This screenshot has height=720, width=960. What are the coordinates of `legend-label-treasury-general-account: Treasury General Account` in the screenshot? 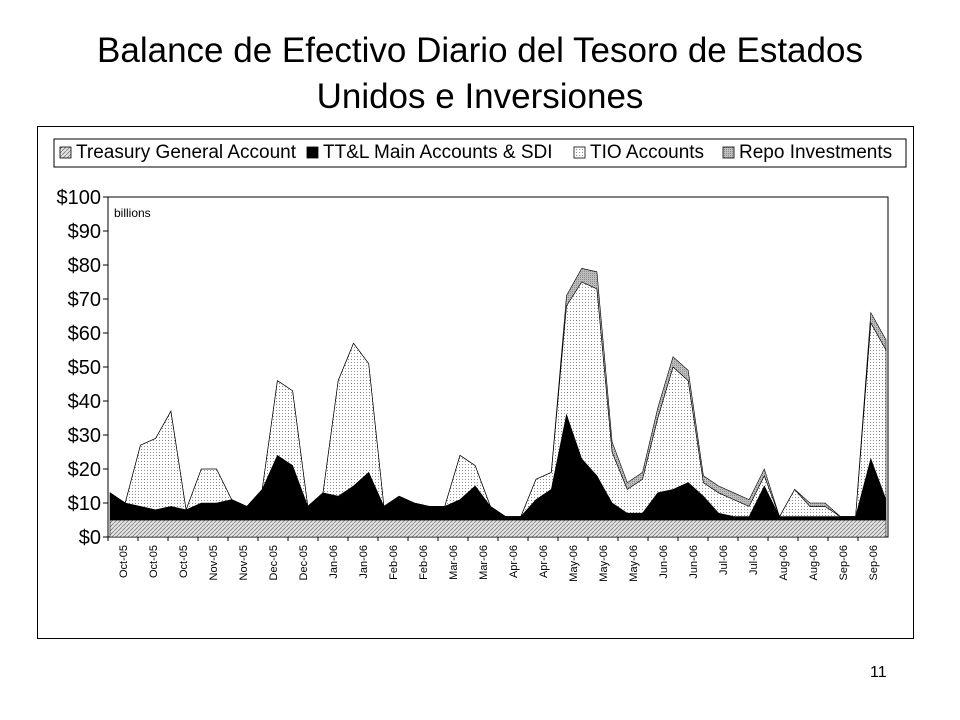 It's located at (186, 152).